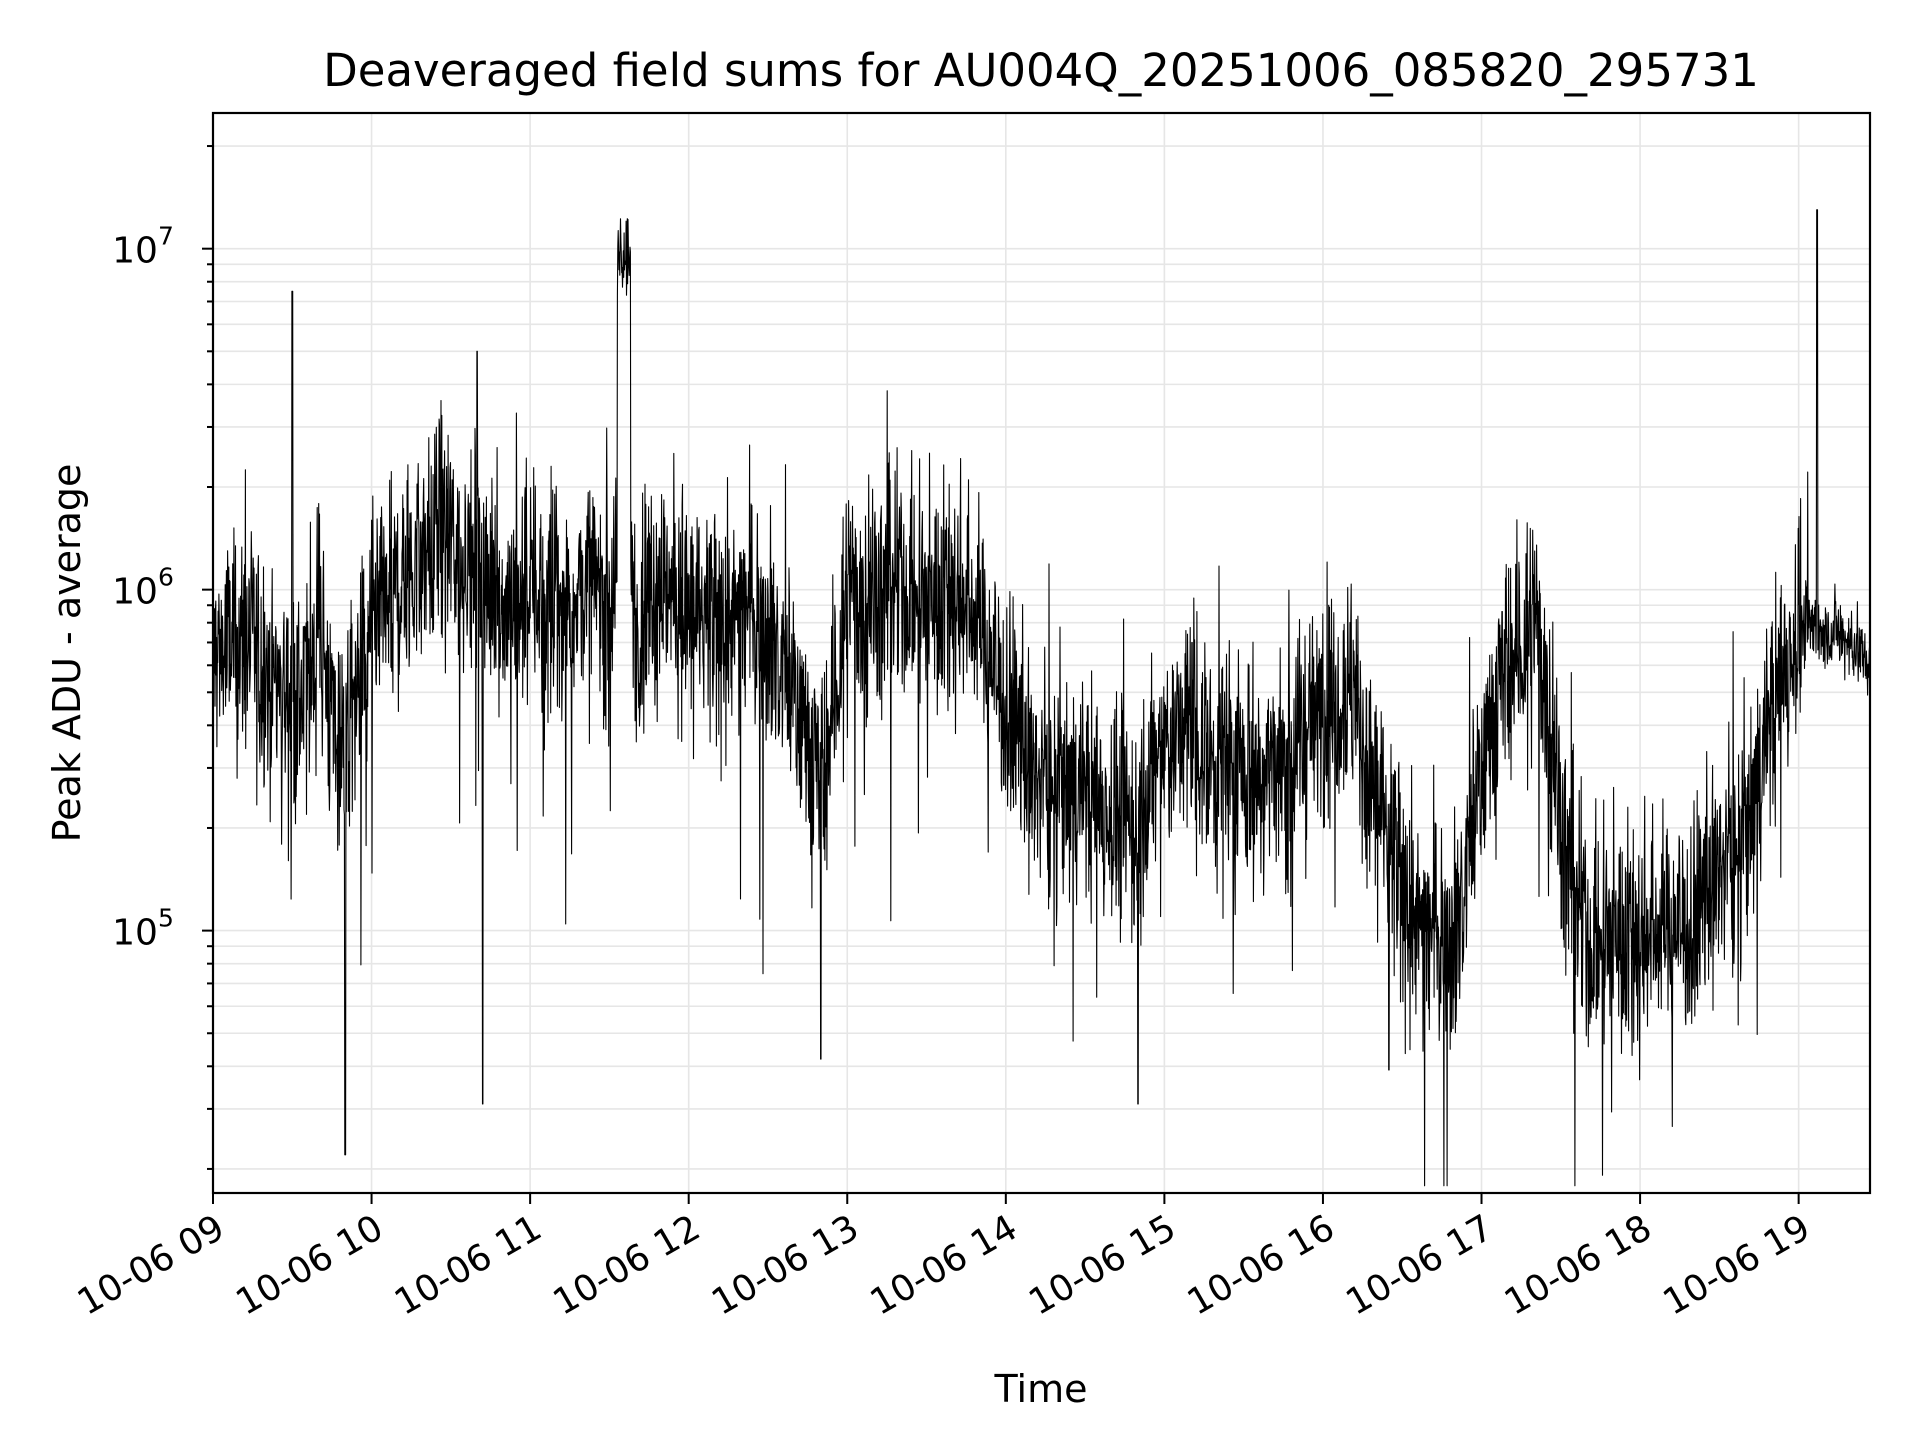 The image size is (1920, 1440). I want to click on y-tick-label: 10⁶, so click(143, 588).